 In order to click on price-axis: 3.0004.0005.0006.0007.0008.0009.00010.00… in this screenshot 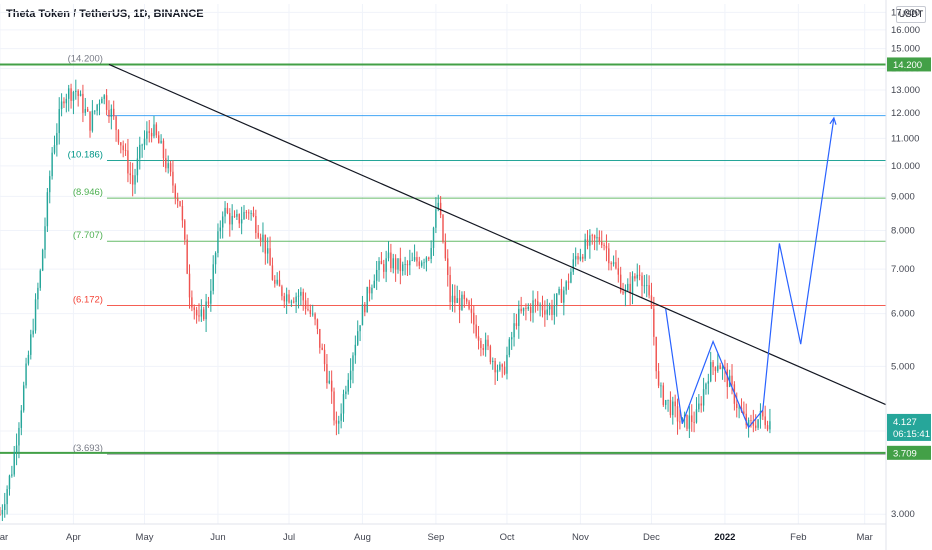, I will do `click(905, 263)`.